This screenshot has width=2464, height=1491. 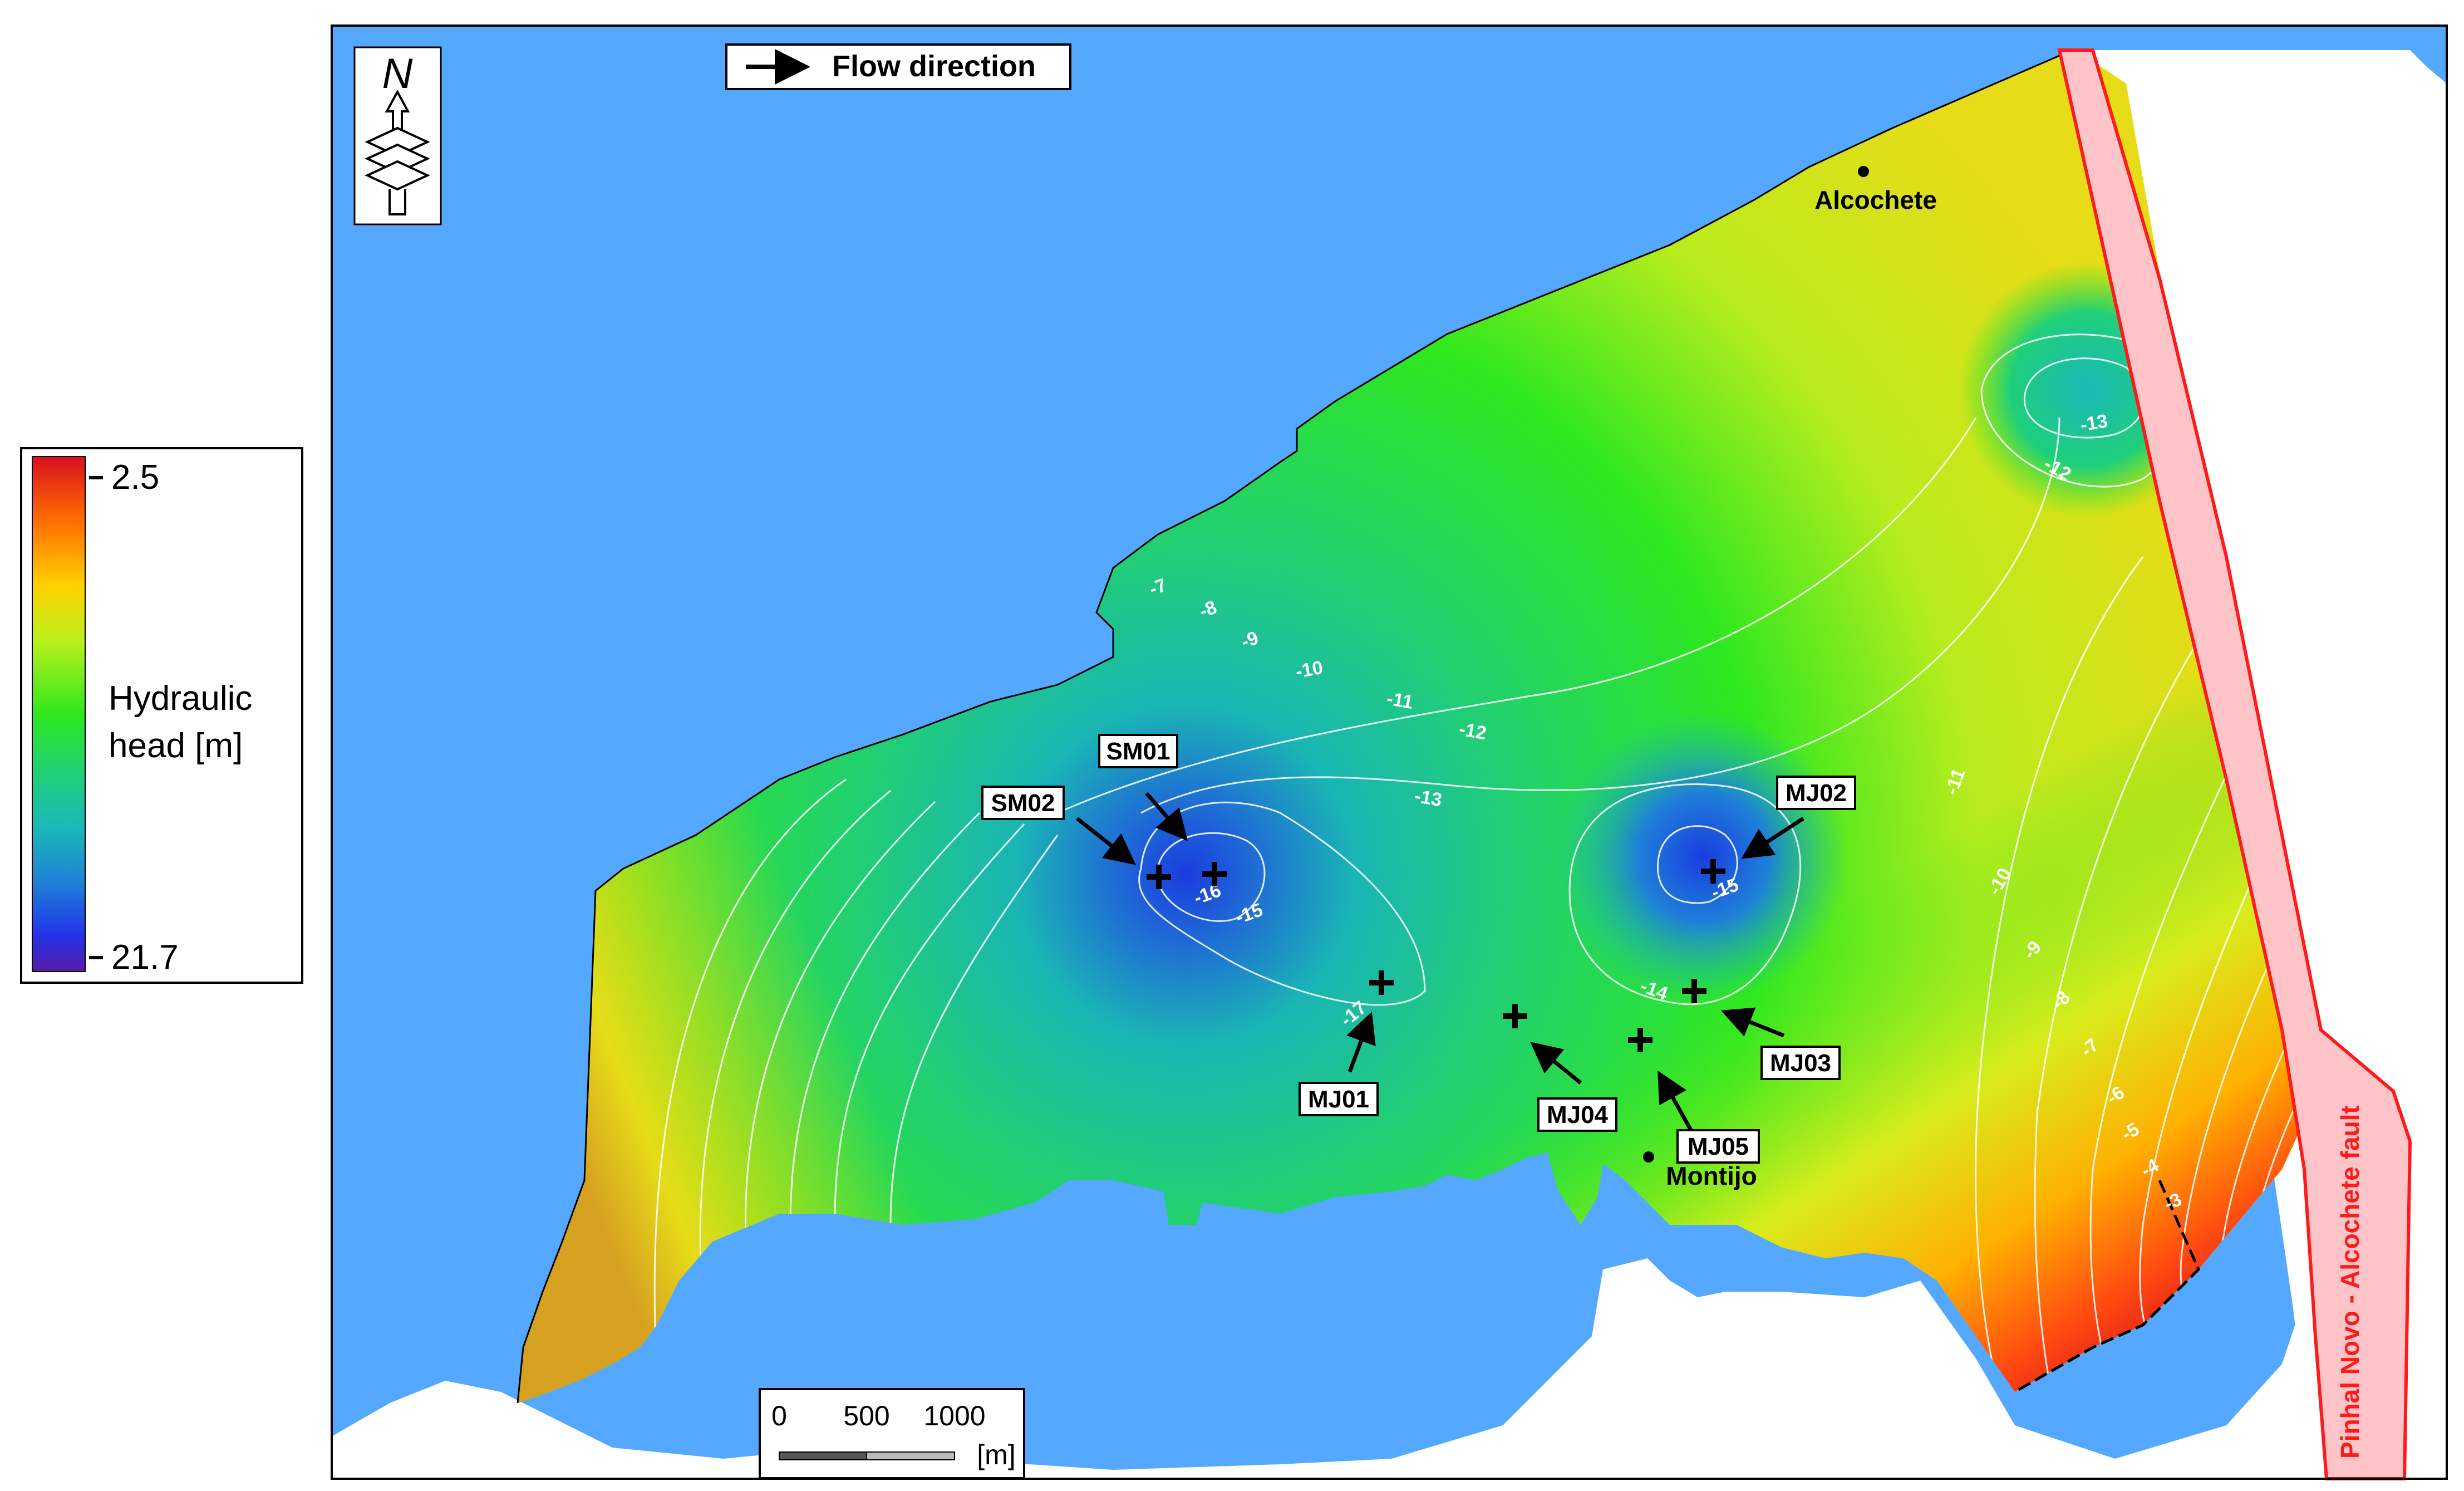 I want to click on flow-direction-legend: Flow direction, so click(x=898, y=66).